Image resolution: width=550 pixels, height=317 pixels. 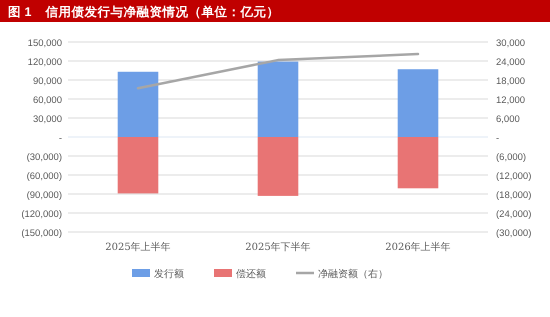 I want to click on legend-label: 净融资额（右）, so click(x=353, y=274).